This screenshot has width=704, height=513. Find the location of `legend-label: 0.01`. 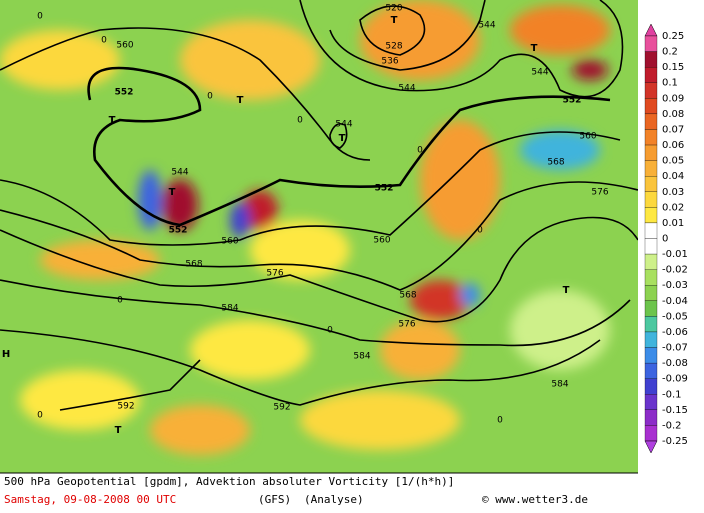

legend-label: 0.01 is located at coordinates (673, 223).